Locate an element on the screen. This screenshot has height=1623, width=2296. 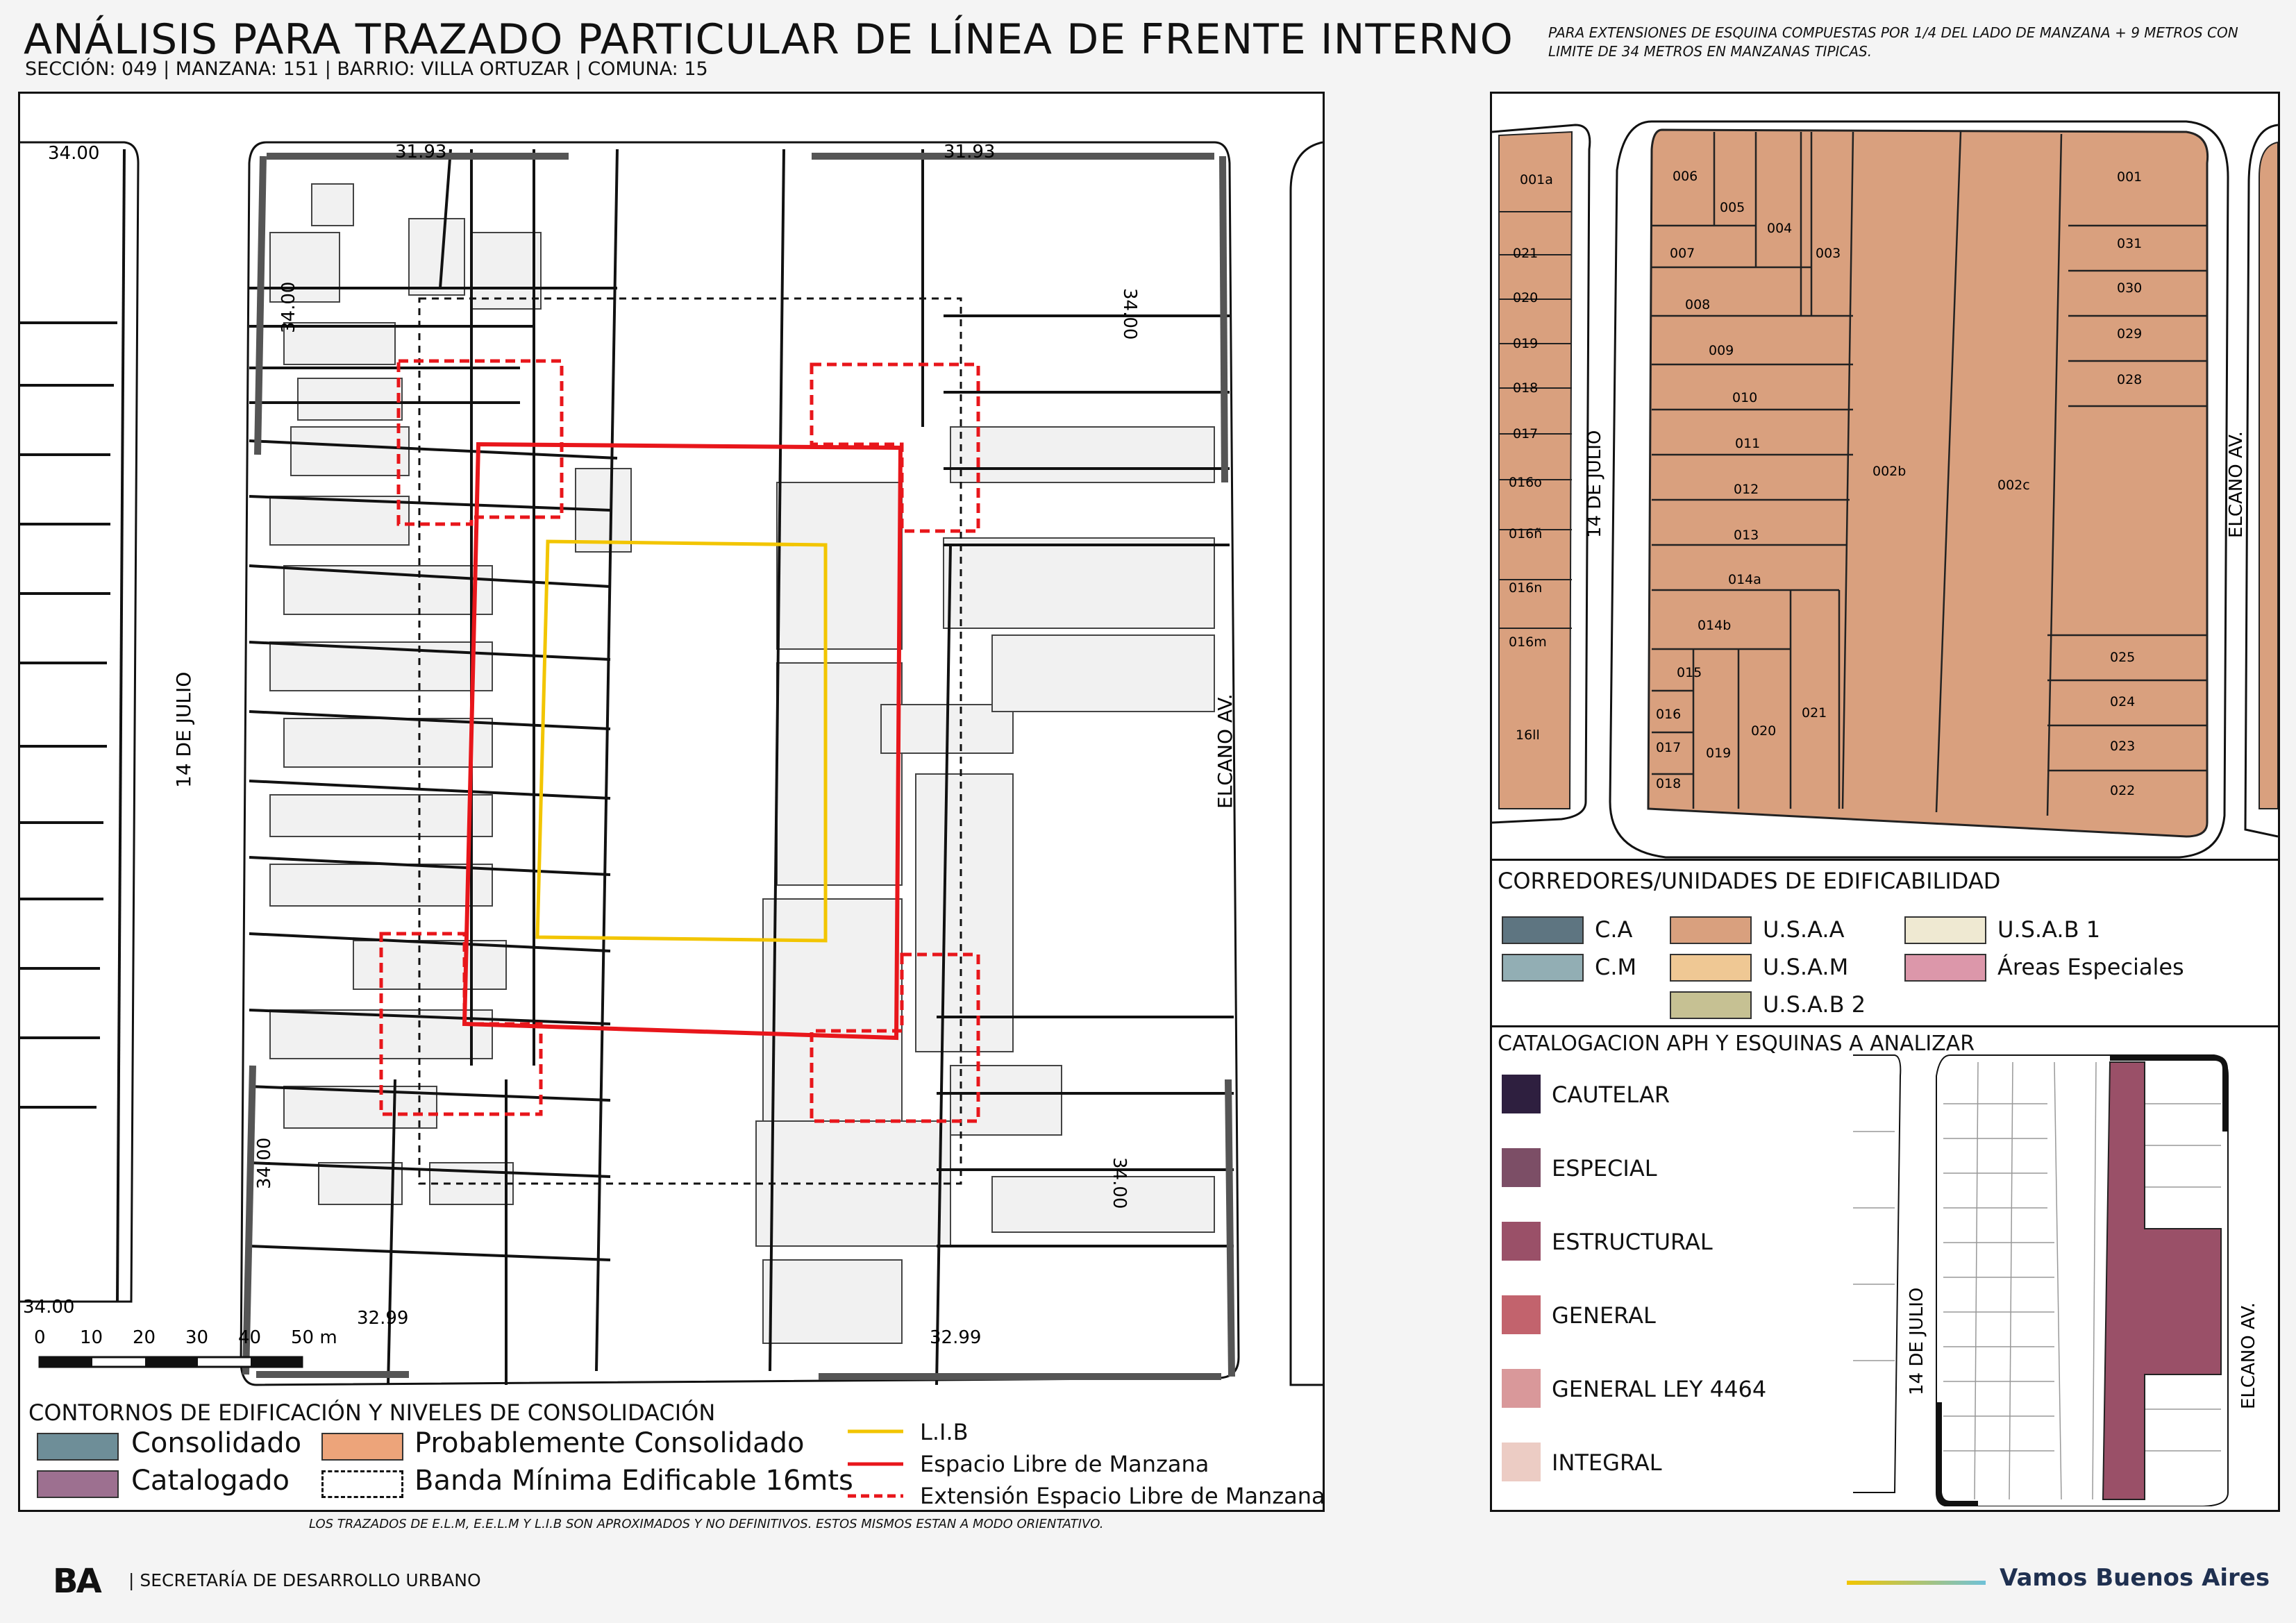
label-probablemente-consolidado: Probablemente Consolidado is located at coordinates (609, 1443).